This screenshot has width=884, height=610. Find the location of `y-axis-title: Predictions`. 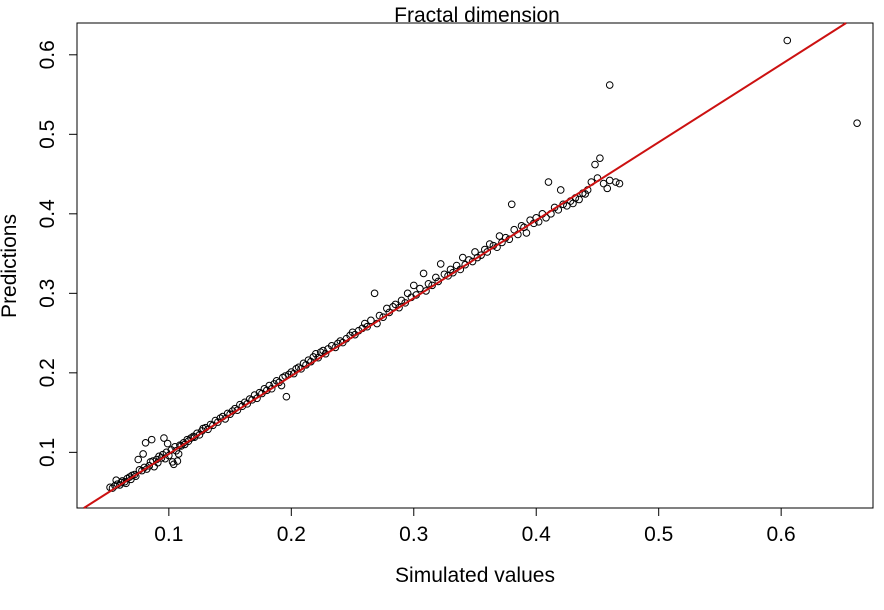

y-axis-title: Predictions is located at coordinates (10, 266).